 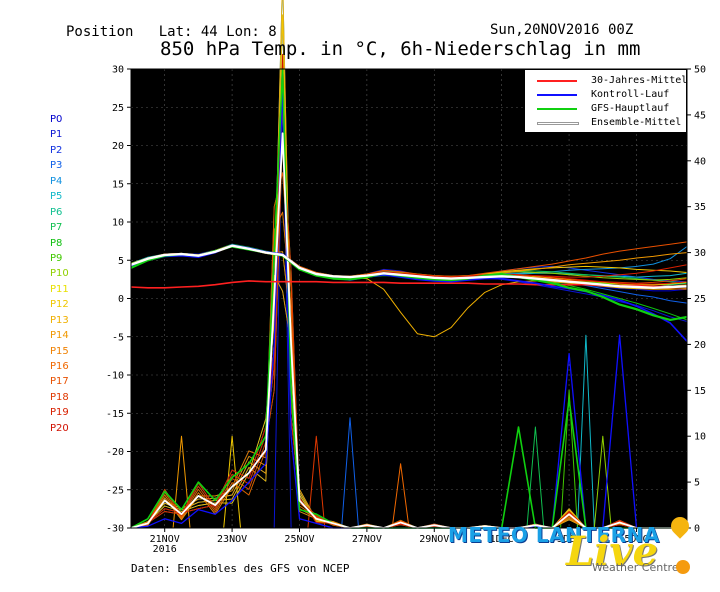 I want to click on legend-item-control: Kontroll-Lauf, so click(x=606, y=95).